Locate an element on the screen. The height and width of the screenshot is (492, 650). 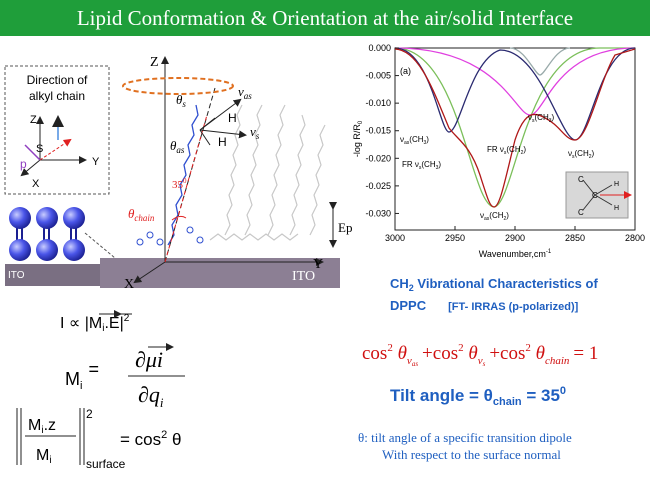
text-shape: Mi is located at coordinates (44, 456).